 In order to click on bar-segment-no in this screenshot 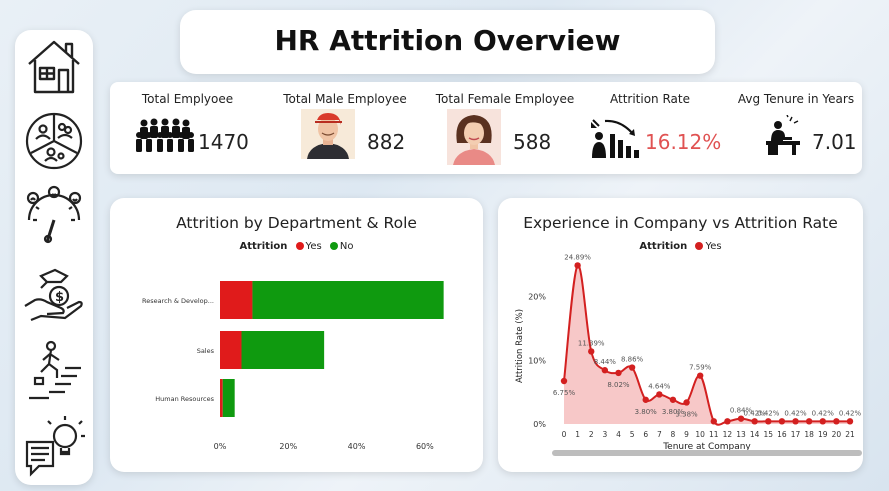, I will do `click(228, 398)`.